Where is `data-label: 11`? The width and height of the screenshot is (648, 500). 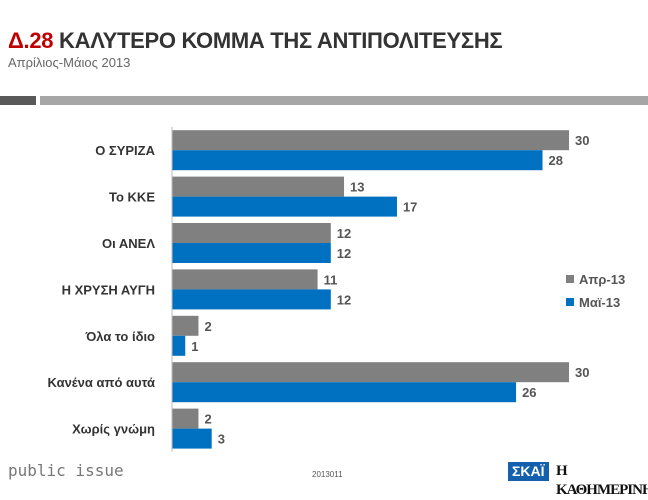 data-label: 11 is located at coordinates (331, 279).